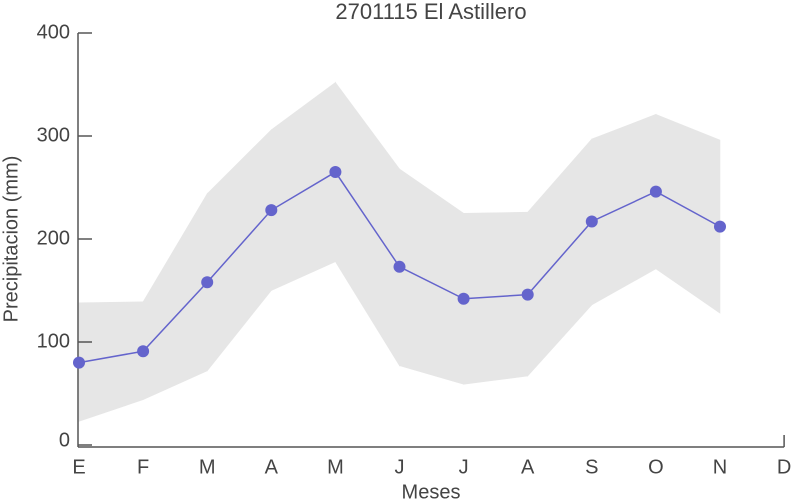  I want to click on x-tick-label: D, so click(784, 467).